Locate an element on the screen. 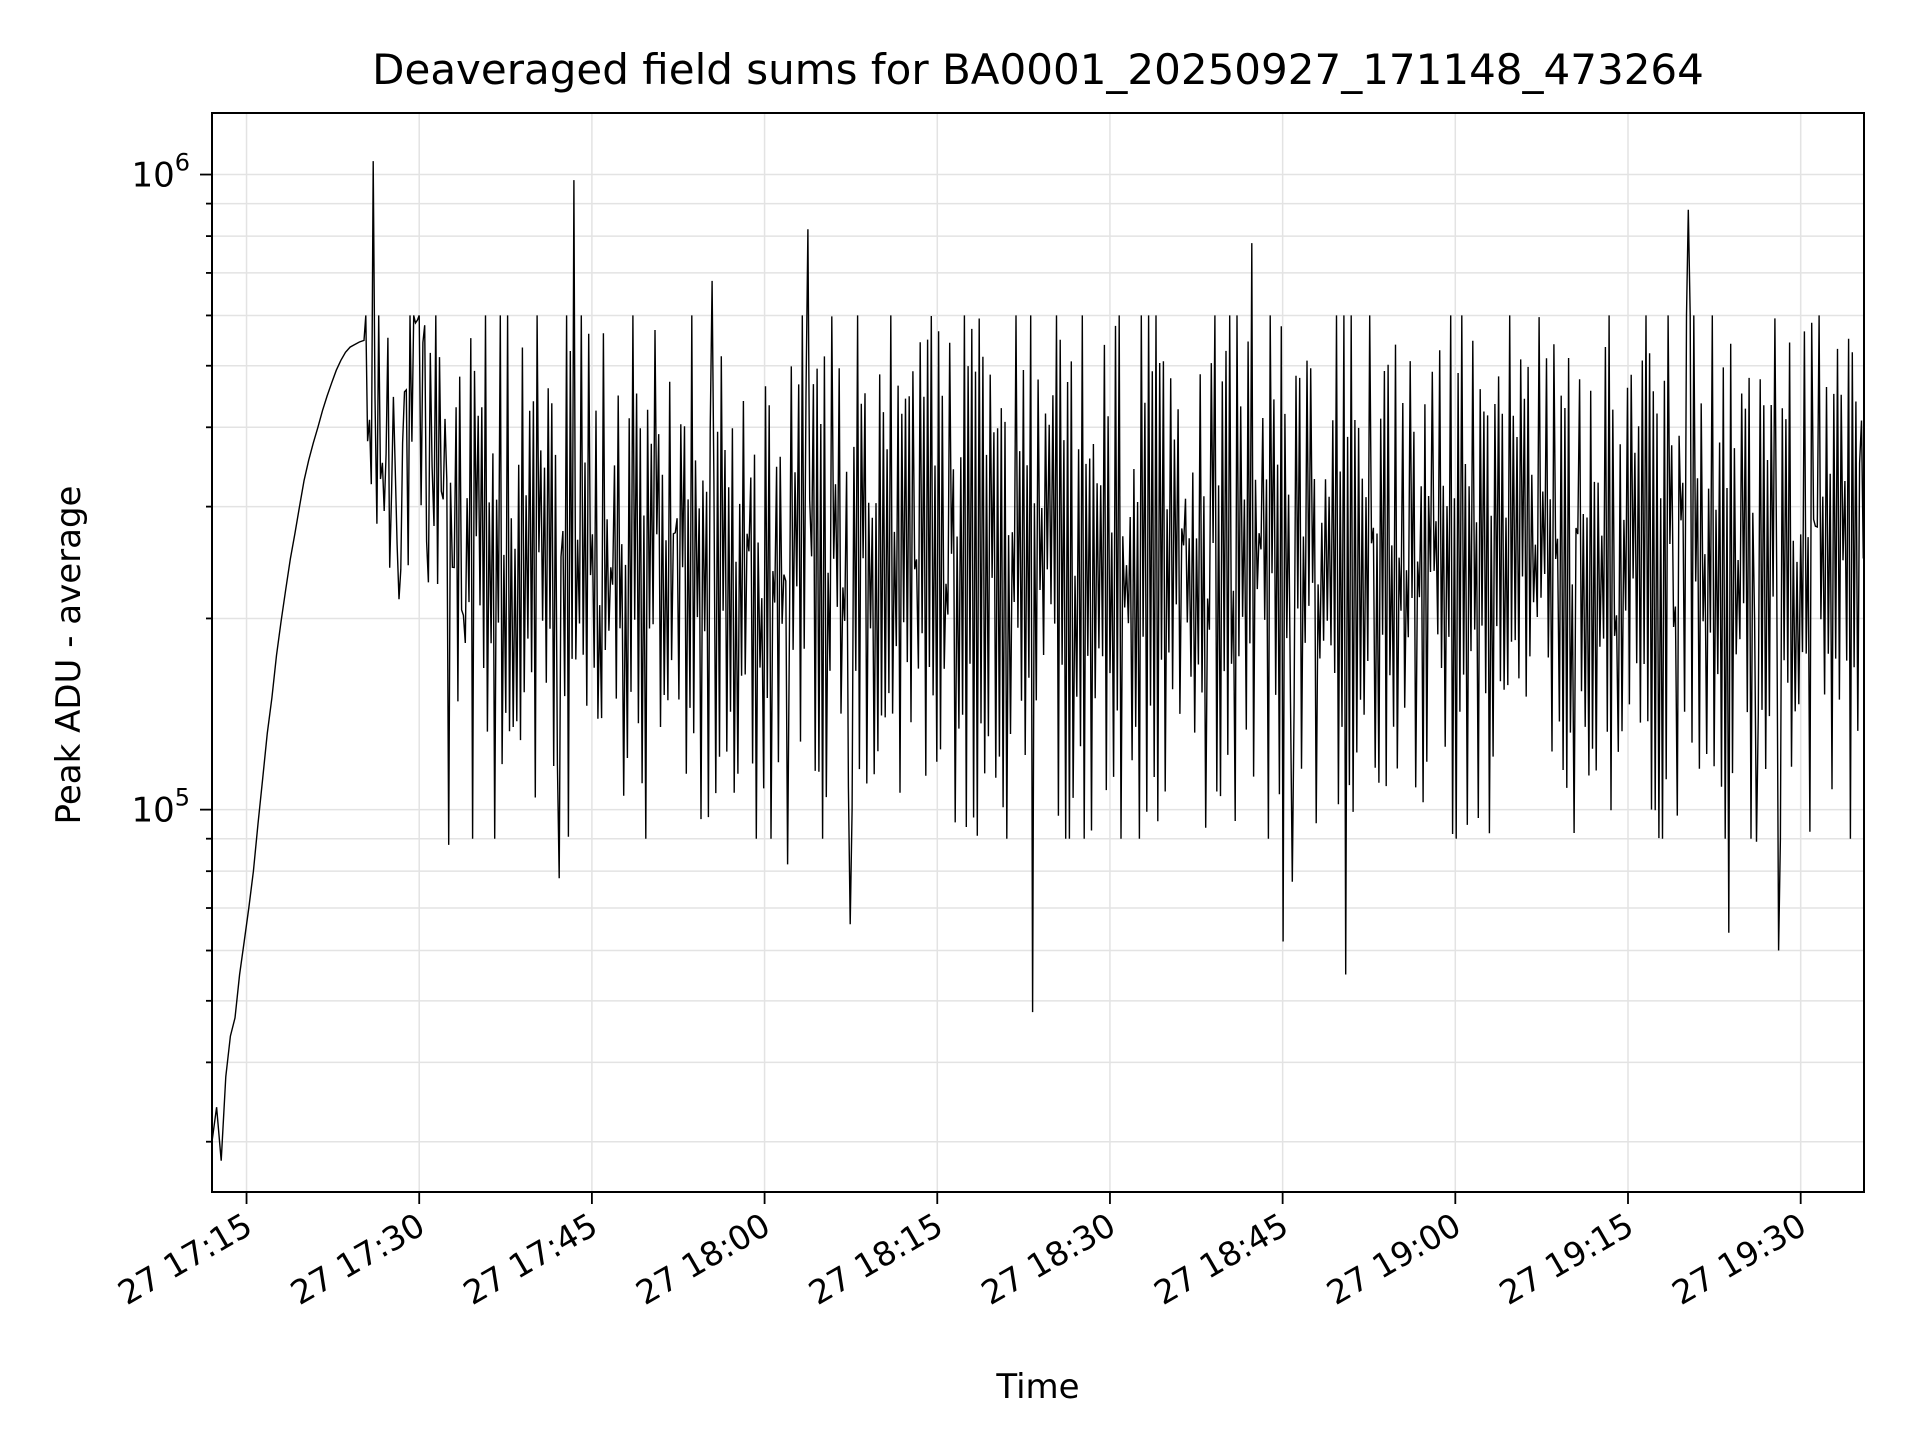 This screenshot has height=1440, width=1920. y-tick-exponent: 5 is located at coordinates (182, 798).